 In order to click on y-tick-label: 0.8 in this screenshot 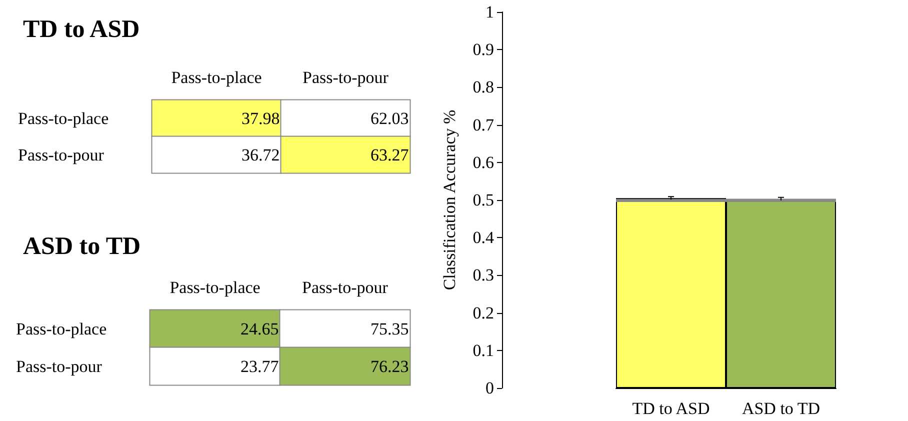, I will do `click(483, 87)`.